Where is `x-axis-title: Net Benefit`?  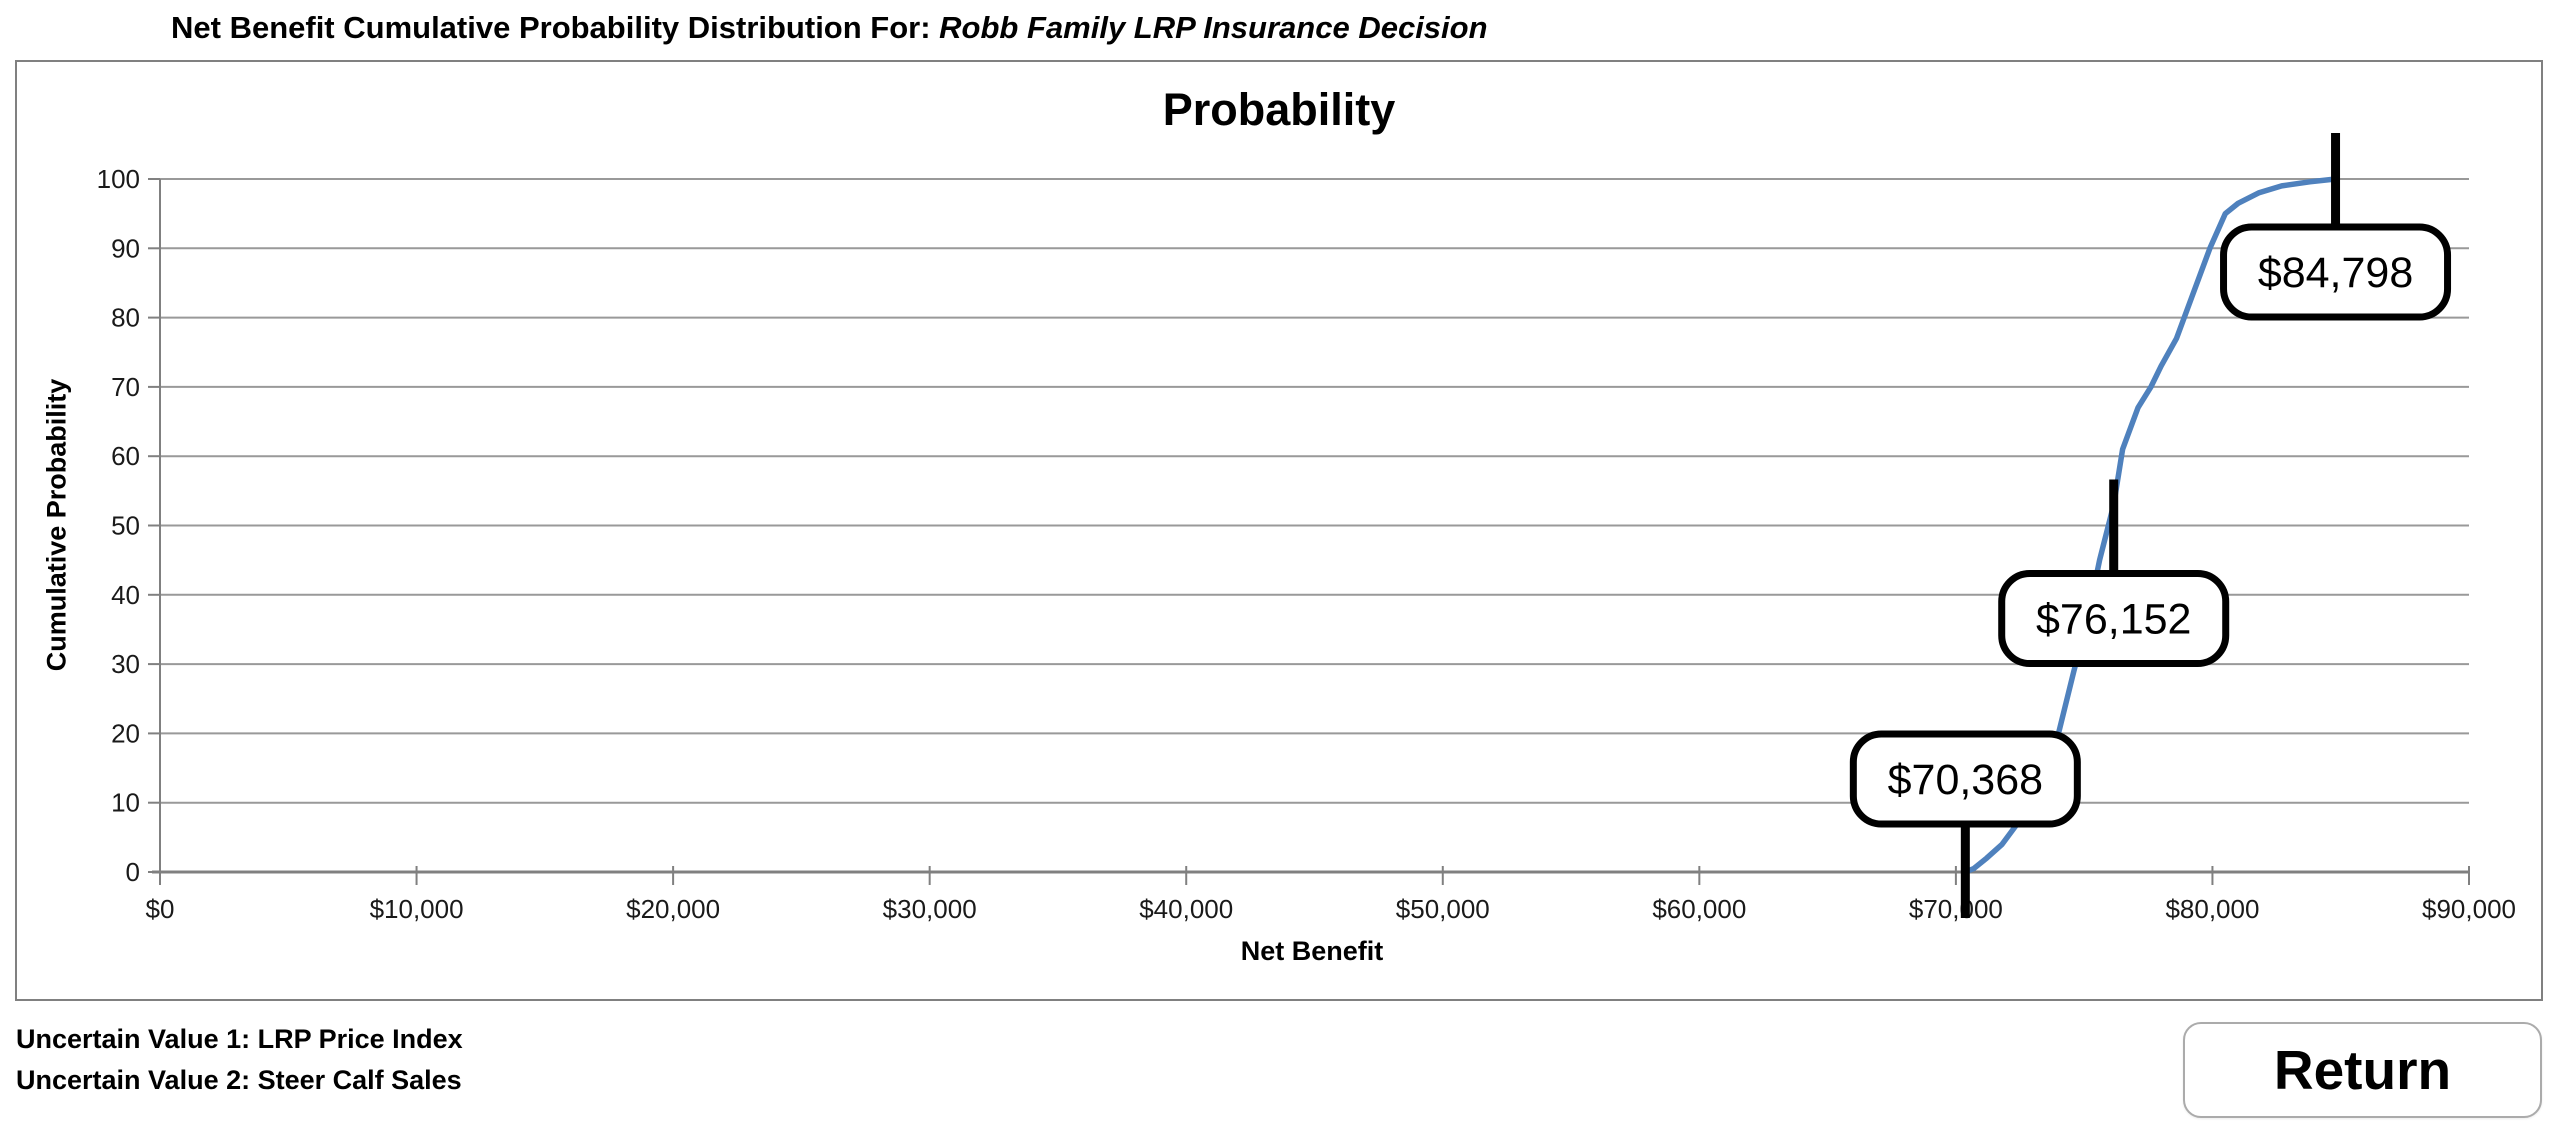
x-axis-title: Net Benefit is located at coordinates (1312, 951).